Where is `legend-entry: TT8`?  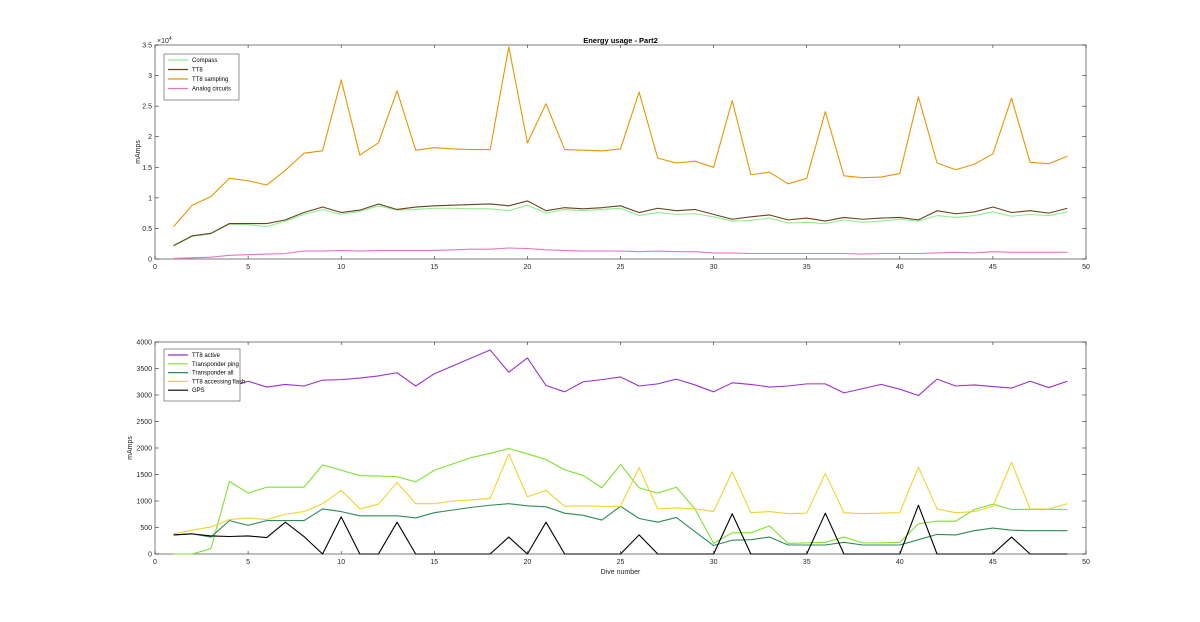 legend-entry: TT8 is located at coordinates (197, 71).